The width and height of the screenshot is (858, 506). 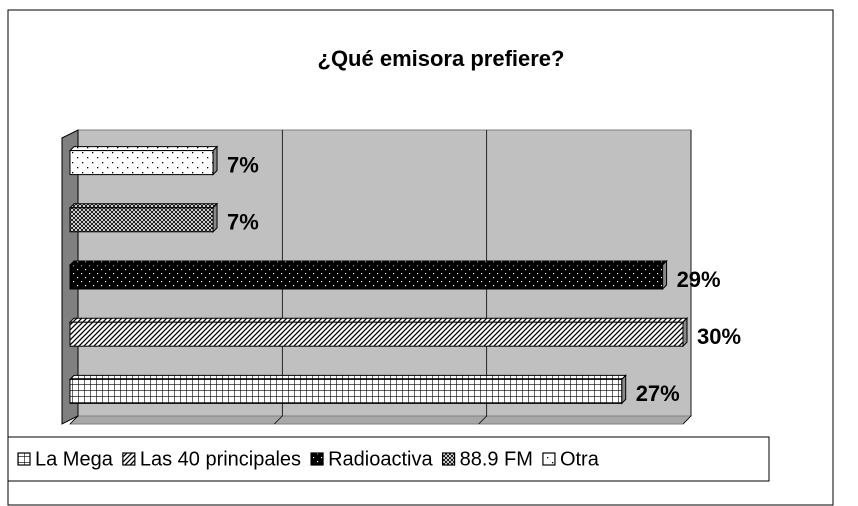 I want to click on legend-label: Radioactiva, so click(x=380, y=459).